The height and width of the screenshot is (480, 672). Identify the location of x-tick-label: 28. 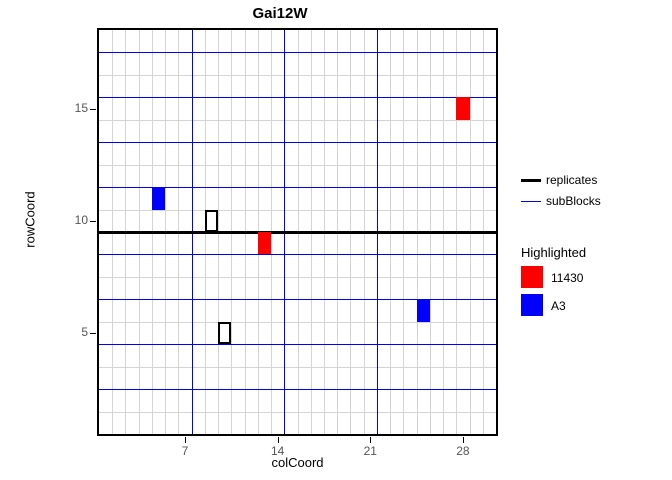
(463, 451).